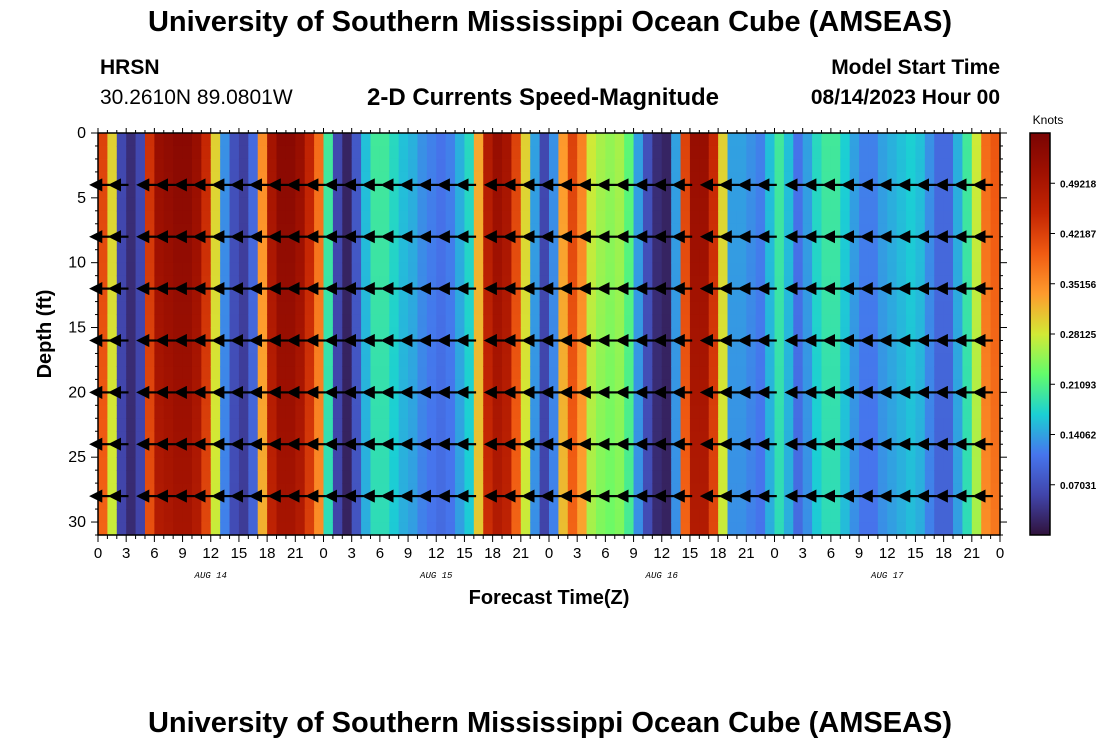 Image resolution: width=1100 pixels, height=750 pixels. What do you see at coordinates (905, 97) in the screenshot?
I see `model-start-value: 08/14/2023 Hour 00` at bounding box center [905, 97].